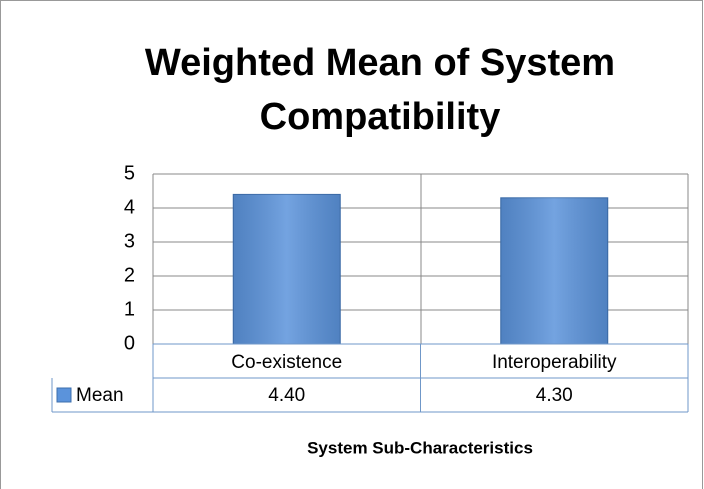 Image resolution: width=704 pixels, height=489 pixels. Describe the element at coordinates (380, 90) in the screenshot. I see `chart-title: Weighted Mean of System Compatibility` at that location.